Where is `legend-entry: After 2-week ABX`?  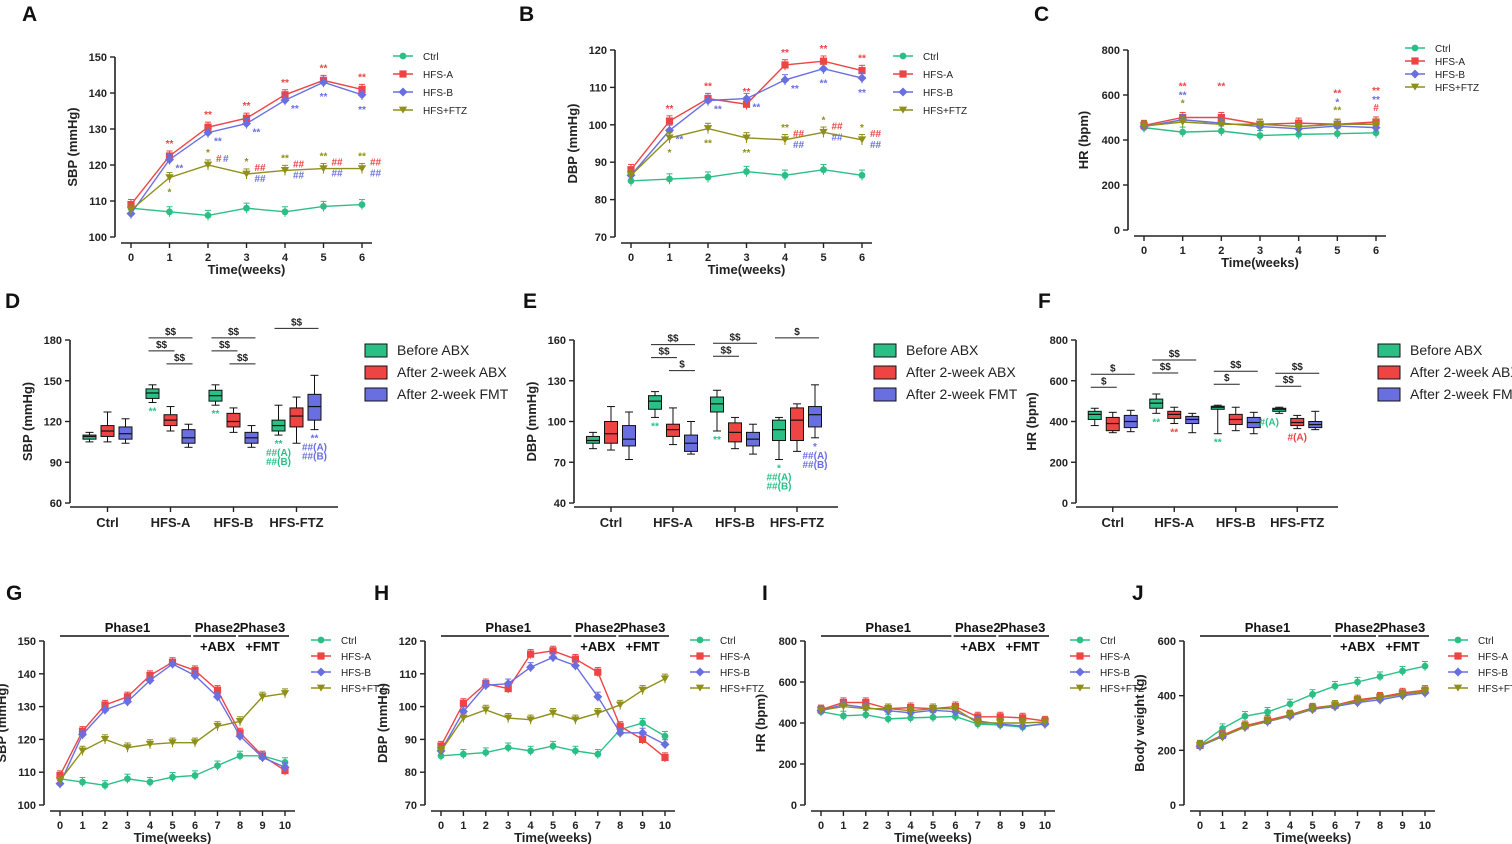
legend-entry: After 2-week ABX is located at coordinates (1461, 372).